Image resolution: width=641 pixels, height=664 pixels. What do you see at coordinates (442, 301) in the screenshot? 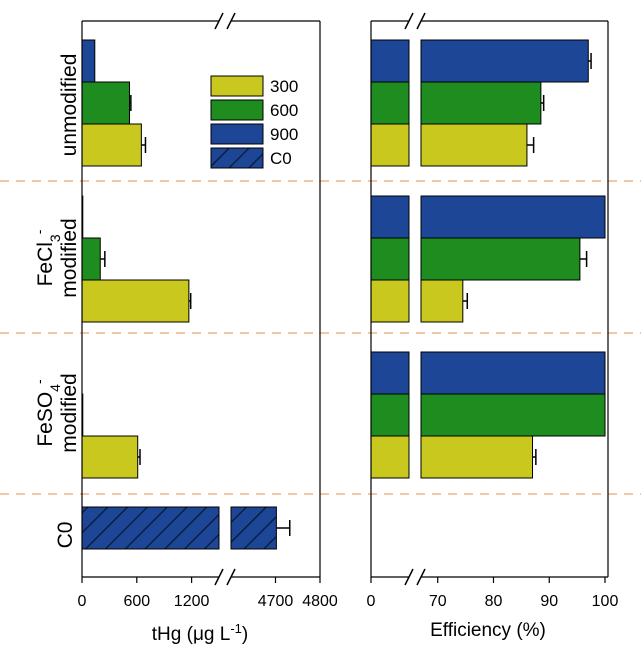
I see `bar-fecl3-300-part2` at bounding box center [442, 301].